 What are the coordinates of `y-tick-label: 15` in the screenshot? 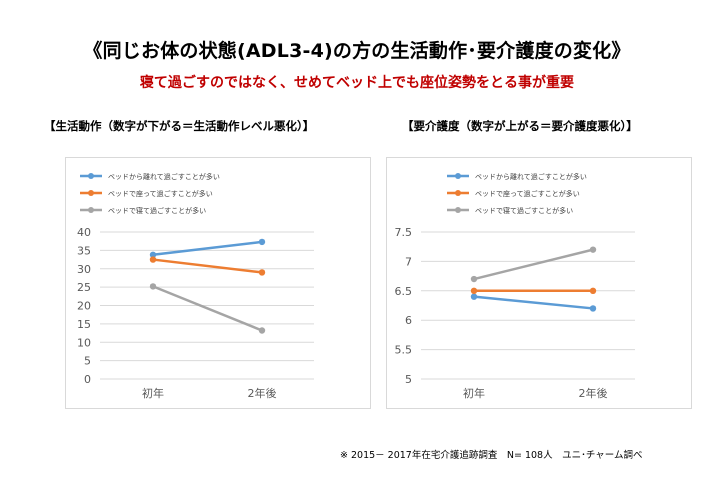 It's located at (84, 324).